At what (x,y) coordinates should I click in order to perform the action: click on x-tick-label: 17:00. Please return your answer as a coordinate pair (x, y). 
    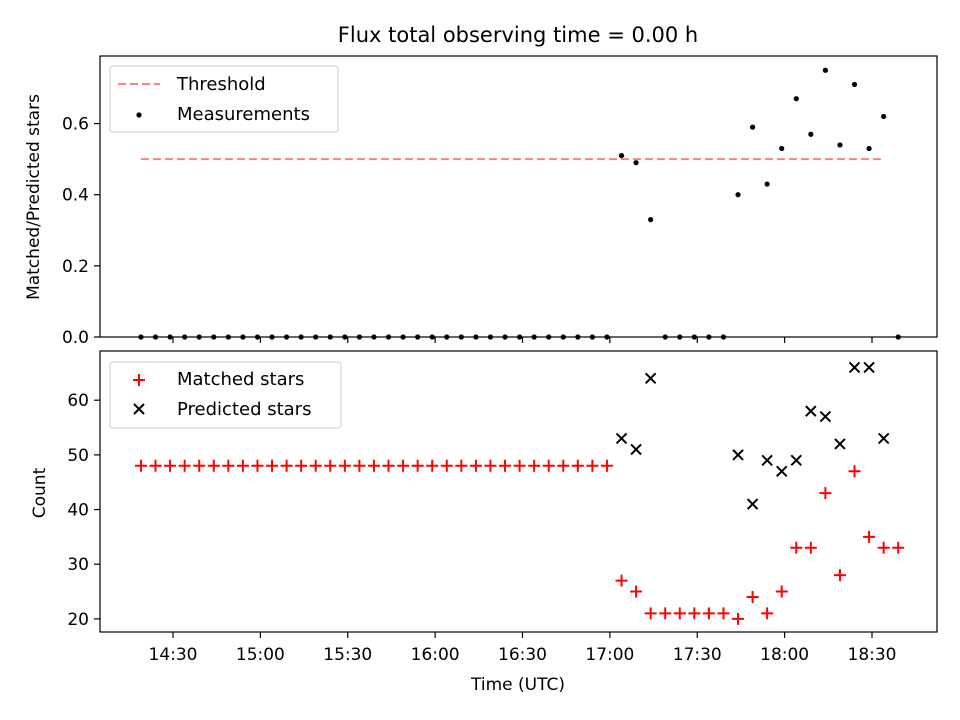
    Looking at the image, I should click on (609, 655).